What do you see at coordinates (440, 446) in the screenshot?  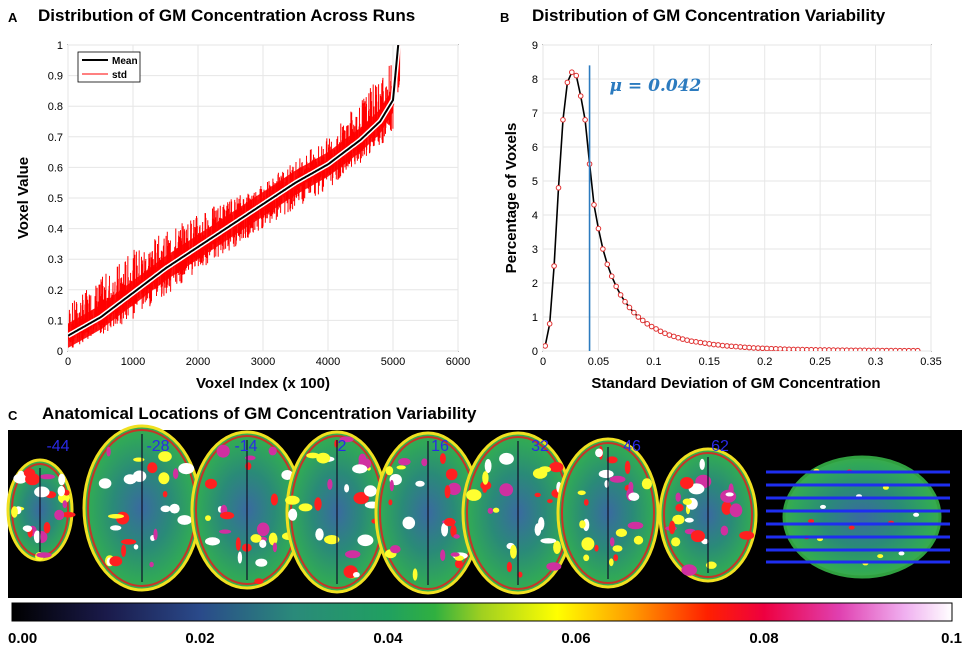 I see `slice-label: 16` at bounding box center [440, 446].